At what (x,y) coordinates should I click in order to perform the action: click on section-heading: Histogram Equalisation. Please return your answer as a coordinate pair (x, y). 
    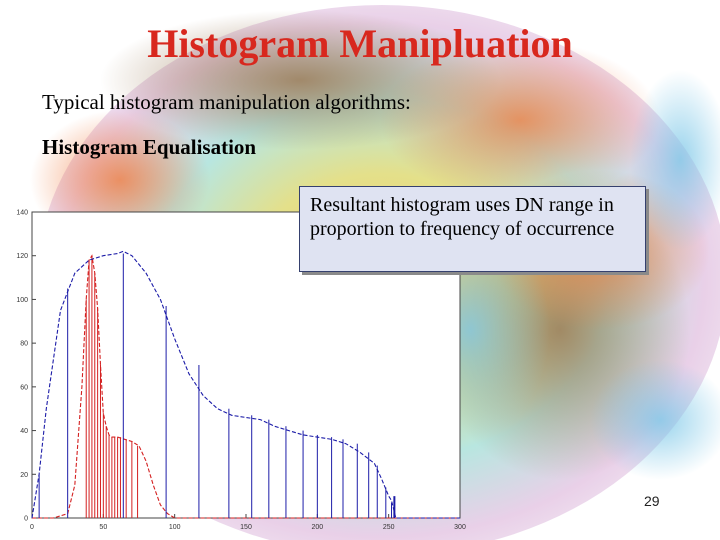
    Looking at the image, I should click on (149, 147).